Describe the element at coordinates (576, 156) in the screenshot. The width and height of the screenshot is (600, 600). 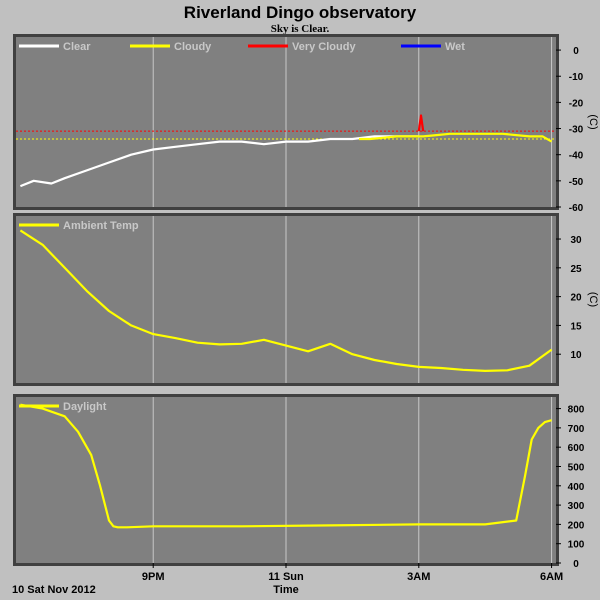
I see `y-tick-label: -40` at that location.